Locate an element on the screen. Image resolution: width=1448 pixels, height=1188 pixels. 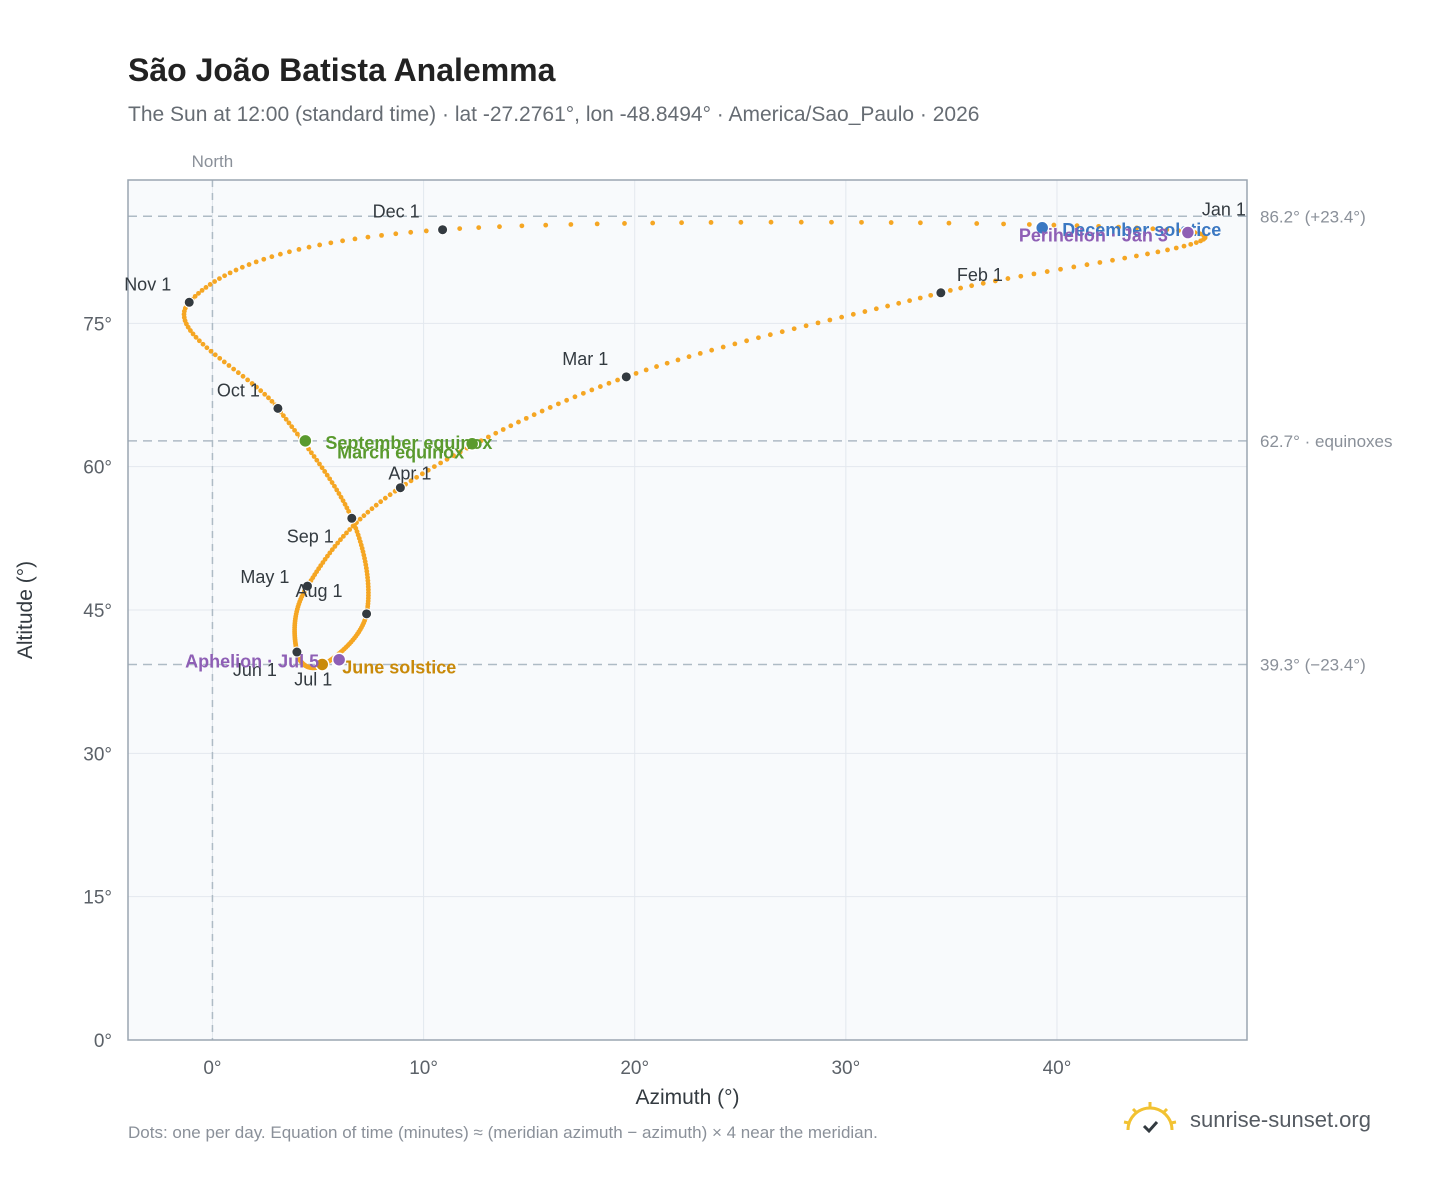
month-label: Feb 1 is located at coordinates (980, 275).